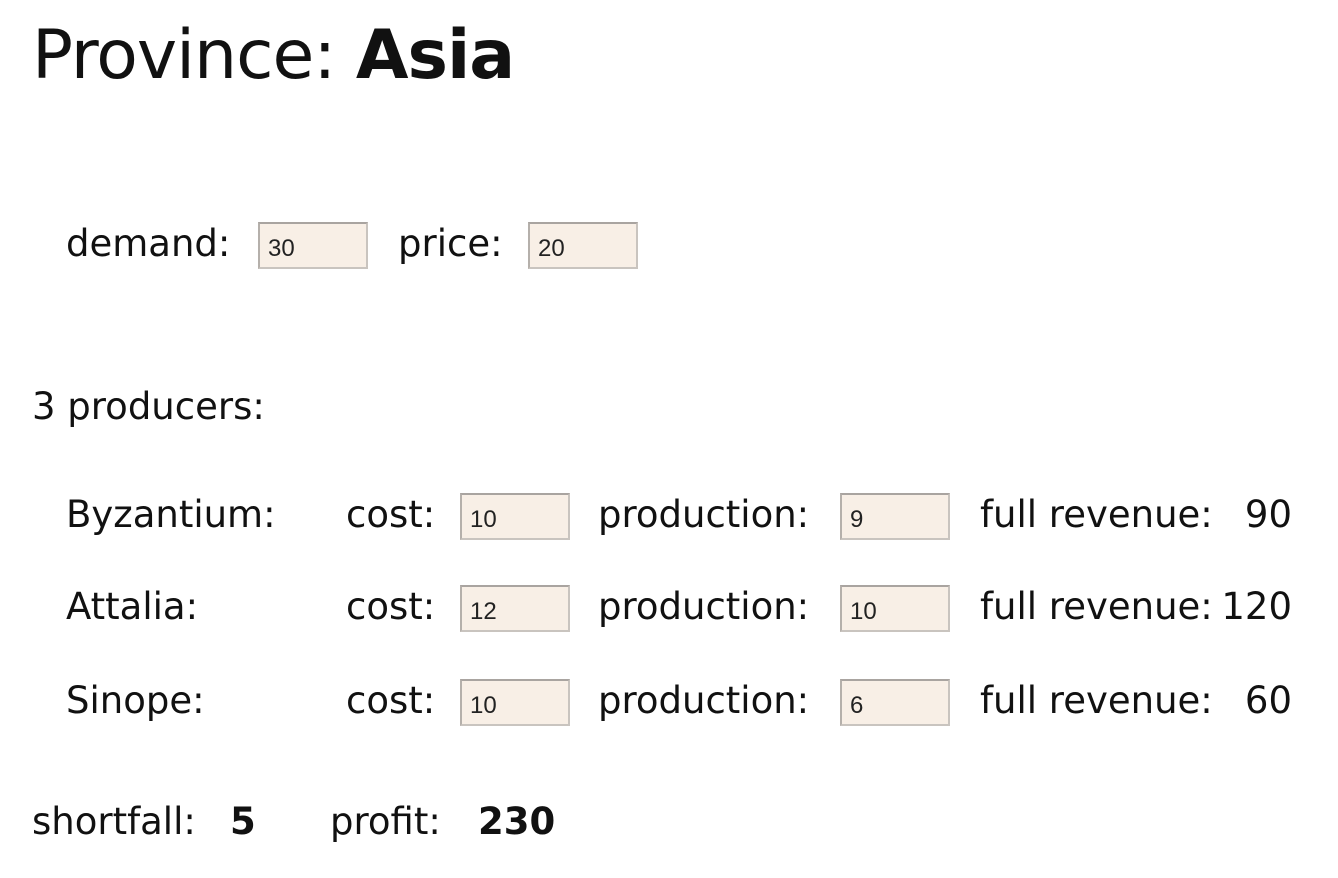  What do you see at coordinates (171, 514) in the screenshot?
I see `producer-name: Byzantium:` at bounding box center [171, 514].